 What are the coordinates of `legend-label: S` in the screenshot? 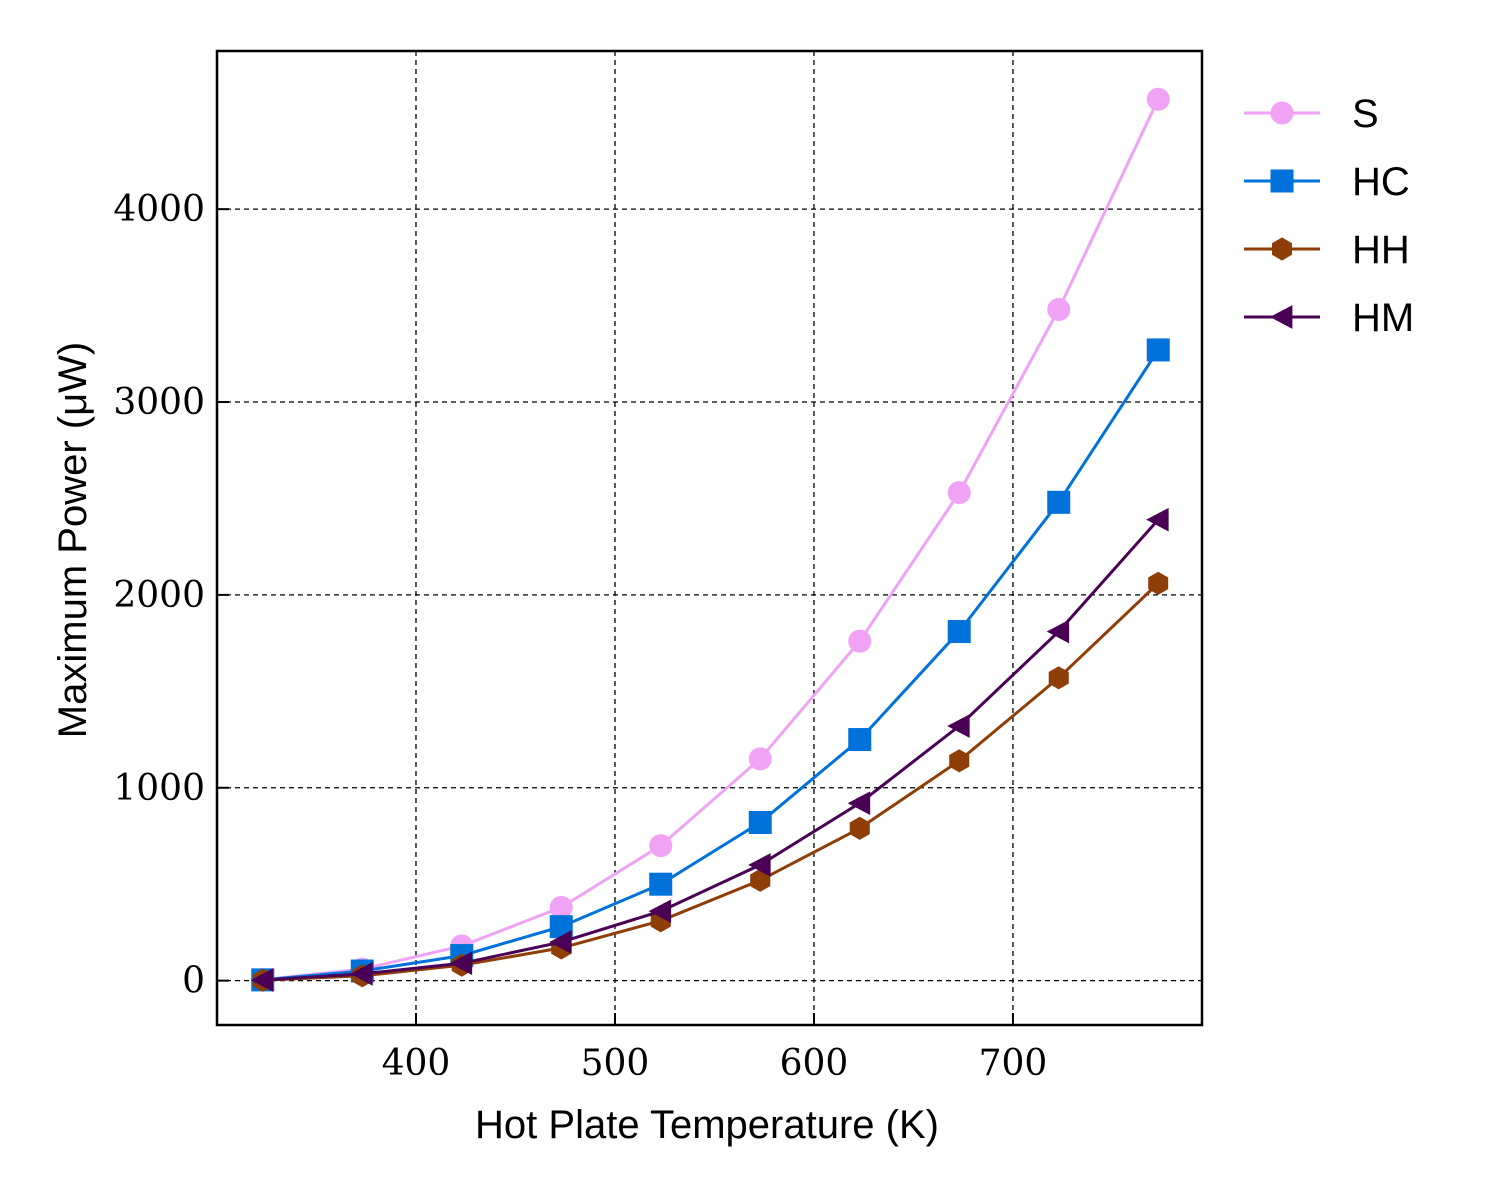 It's located at (1365, 114).